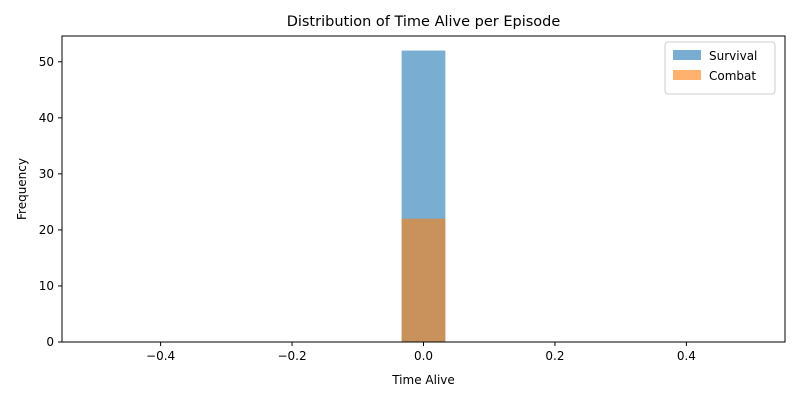 This screenshot has height=400, width=800. Describe the element at coordinates (50, 342) in the screenshot. I see `y-tick-label: 0` at that location.